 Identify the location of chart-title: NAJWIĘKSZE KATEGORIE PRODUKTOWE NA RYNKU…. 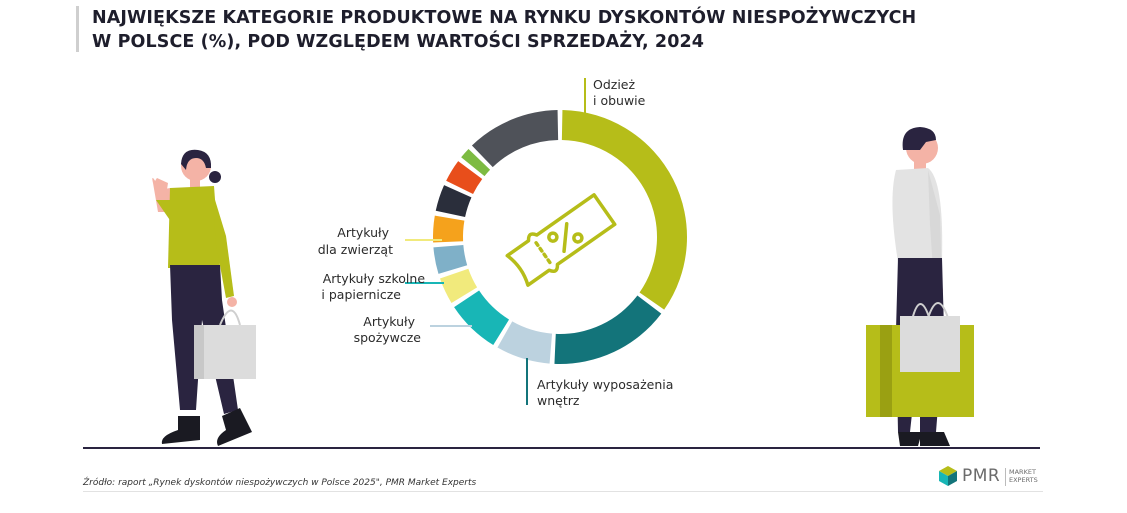
(504, 30).